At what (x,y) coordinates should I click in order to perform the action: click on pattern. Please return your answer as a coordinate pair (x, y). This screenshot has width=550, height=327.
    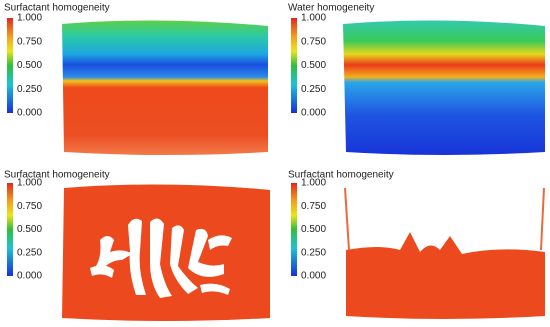
    Looking at the image, I should click on (161, 258).